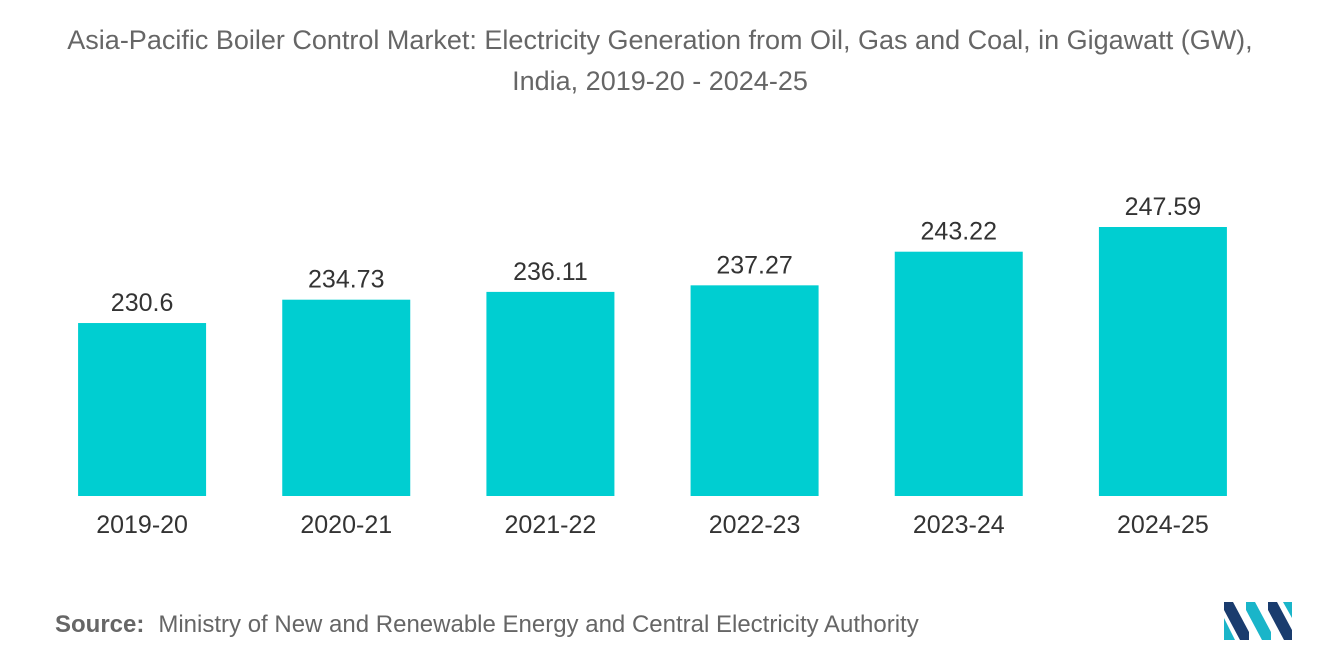 The image size is (1320, 665). What do you see at coordinates (346, 525) in the screenshot?
I see `x-tick-label-2020-21: 2020-21` at bounding box center [346, 525].